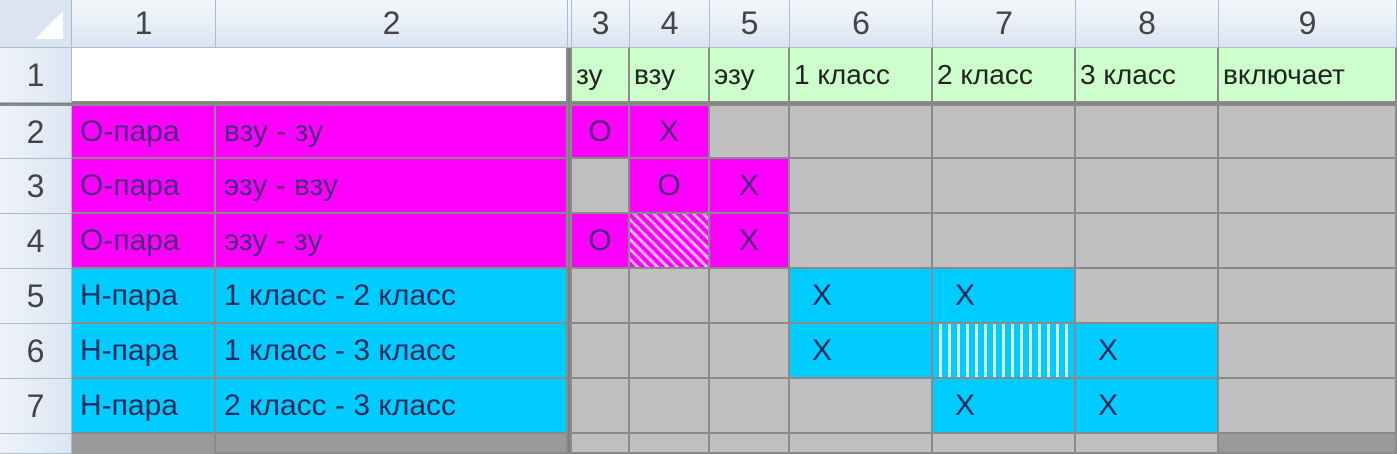 The image size is (1397, 454). I want to click on column-label: 2 класс, so click(1004, 75).